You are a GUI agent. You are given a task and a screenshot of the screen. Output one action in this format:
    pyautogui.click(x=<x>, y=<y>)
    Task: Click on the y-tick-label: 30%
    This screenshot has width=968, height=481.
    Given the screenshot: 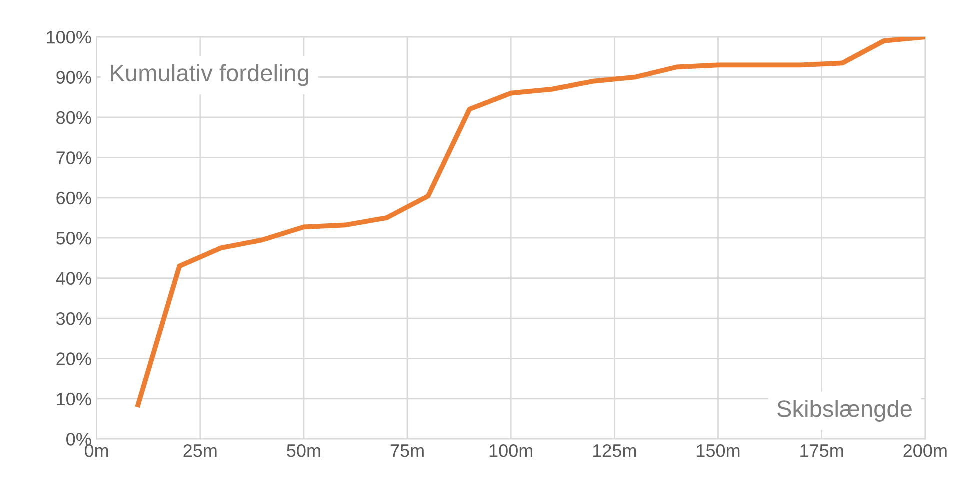 What is the action you would take?
    pyautogui.click(x=74, y=319)
    